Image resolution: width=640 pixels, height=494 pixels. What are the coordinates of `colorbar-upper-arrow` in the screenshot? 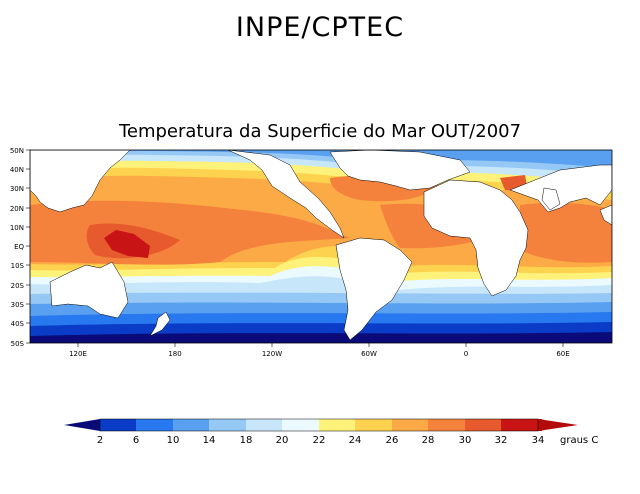 It's located at (558, 425).